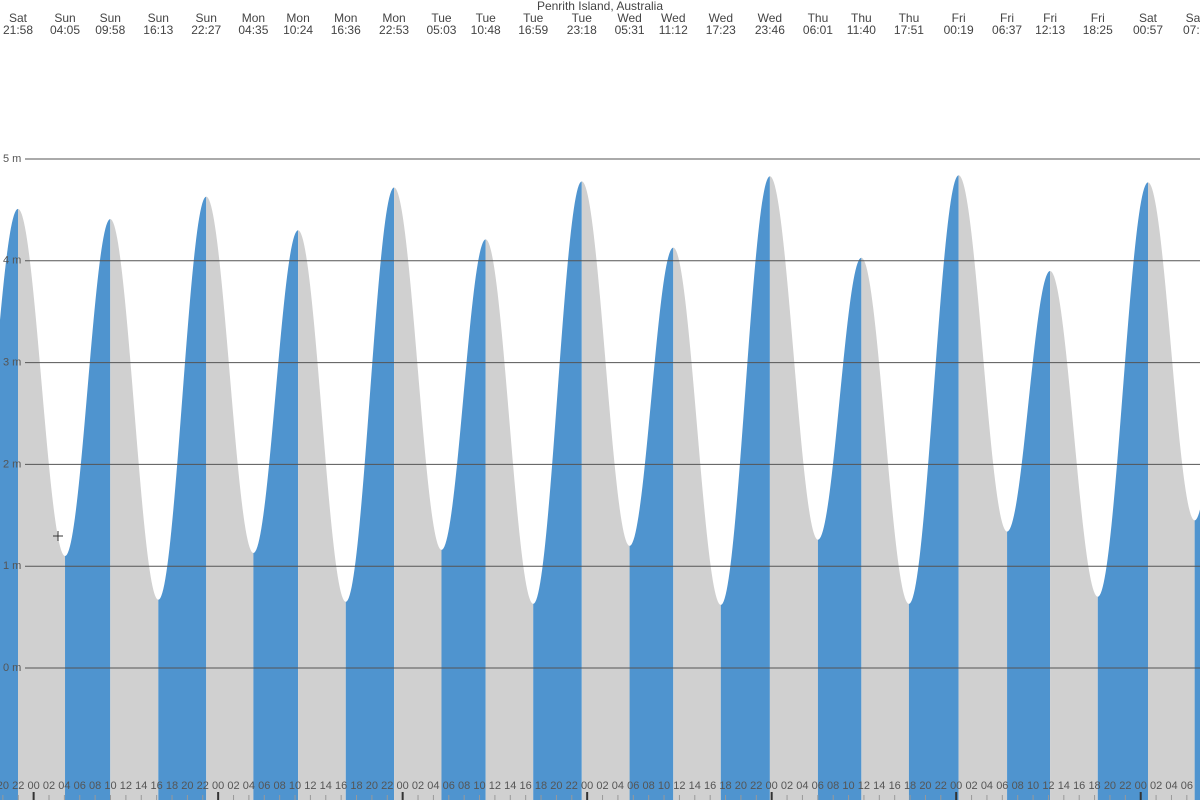 The image size is (1200, 800). I want to click on time-label: 21:58, so click(18, 30).